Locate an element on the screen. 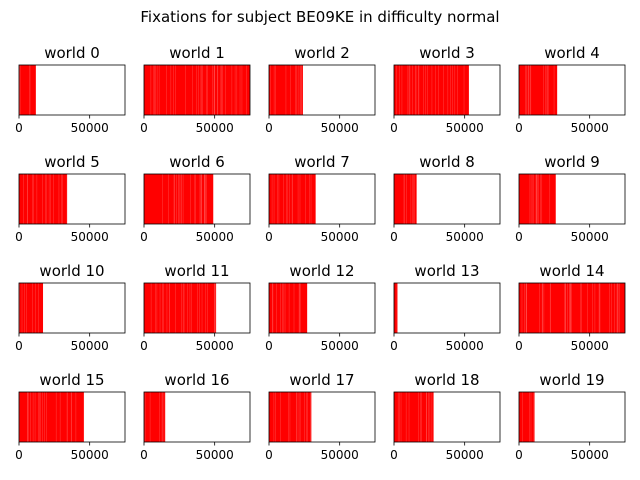  panel-title: world 6 is located at coordinates (197, 162).